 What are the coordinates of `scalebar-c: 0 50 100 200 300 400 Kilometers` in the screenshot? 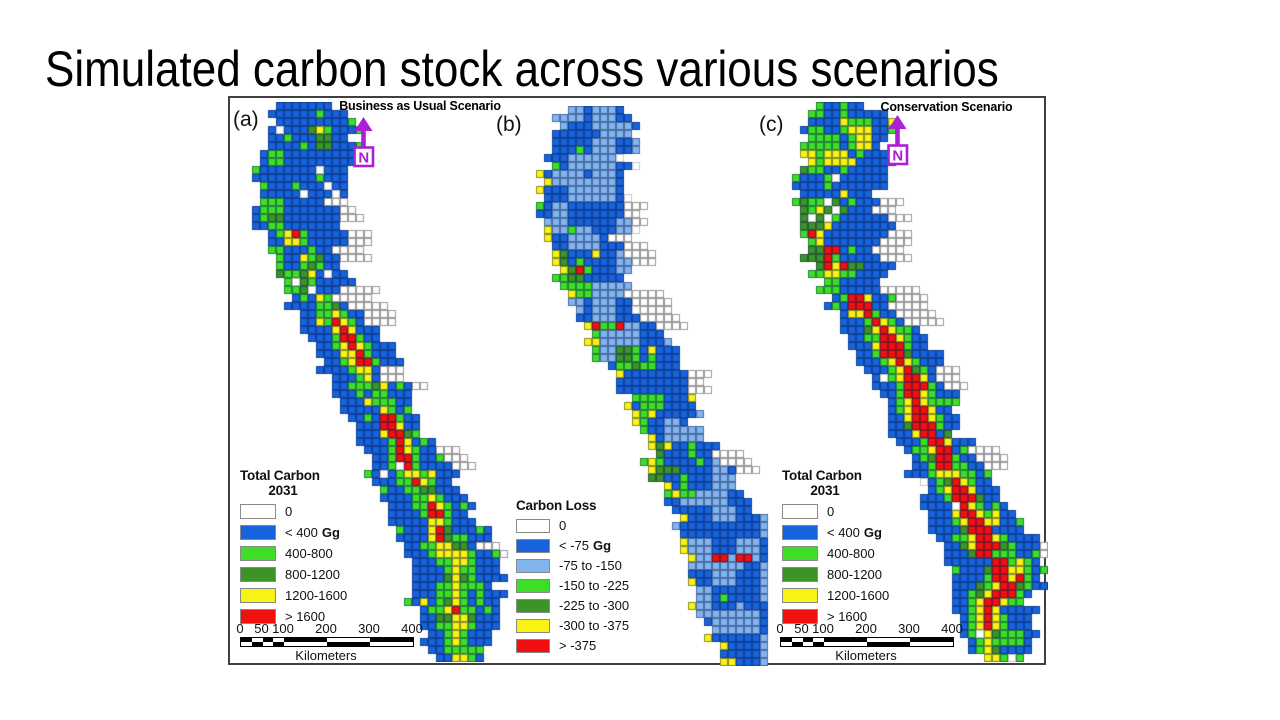 It's located at (871, 642).